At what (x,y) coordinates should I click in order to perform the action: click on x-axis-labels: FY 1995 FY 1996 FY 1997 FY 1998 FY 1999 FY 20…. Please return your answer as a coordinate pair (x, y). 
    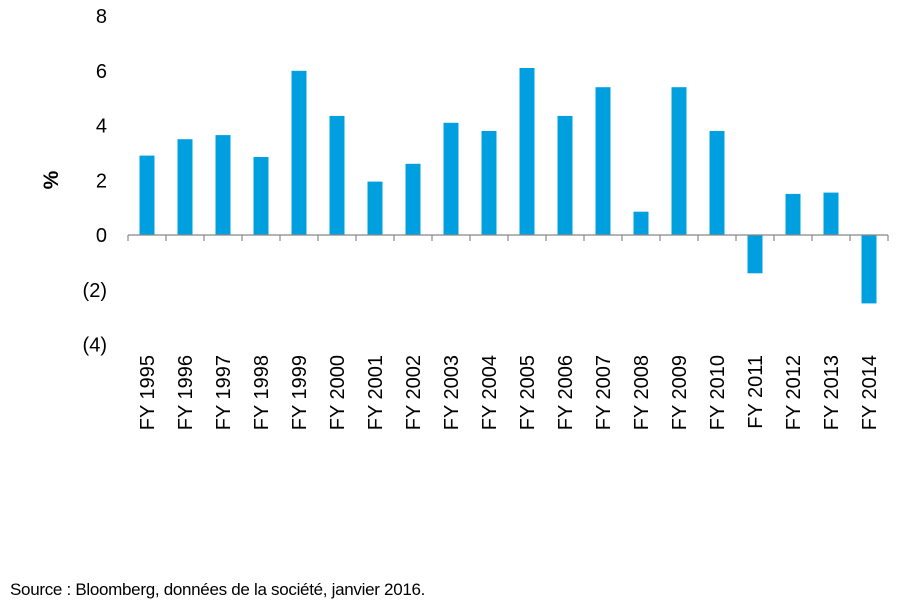
    Looking at the image, I should click on (509, 392).